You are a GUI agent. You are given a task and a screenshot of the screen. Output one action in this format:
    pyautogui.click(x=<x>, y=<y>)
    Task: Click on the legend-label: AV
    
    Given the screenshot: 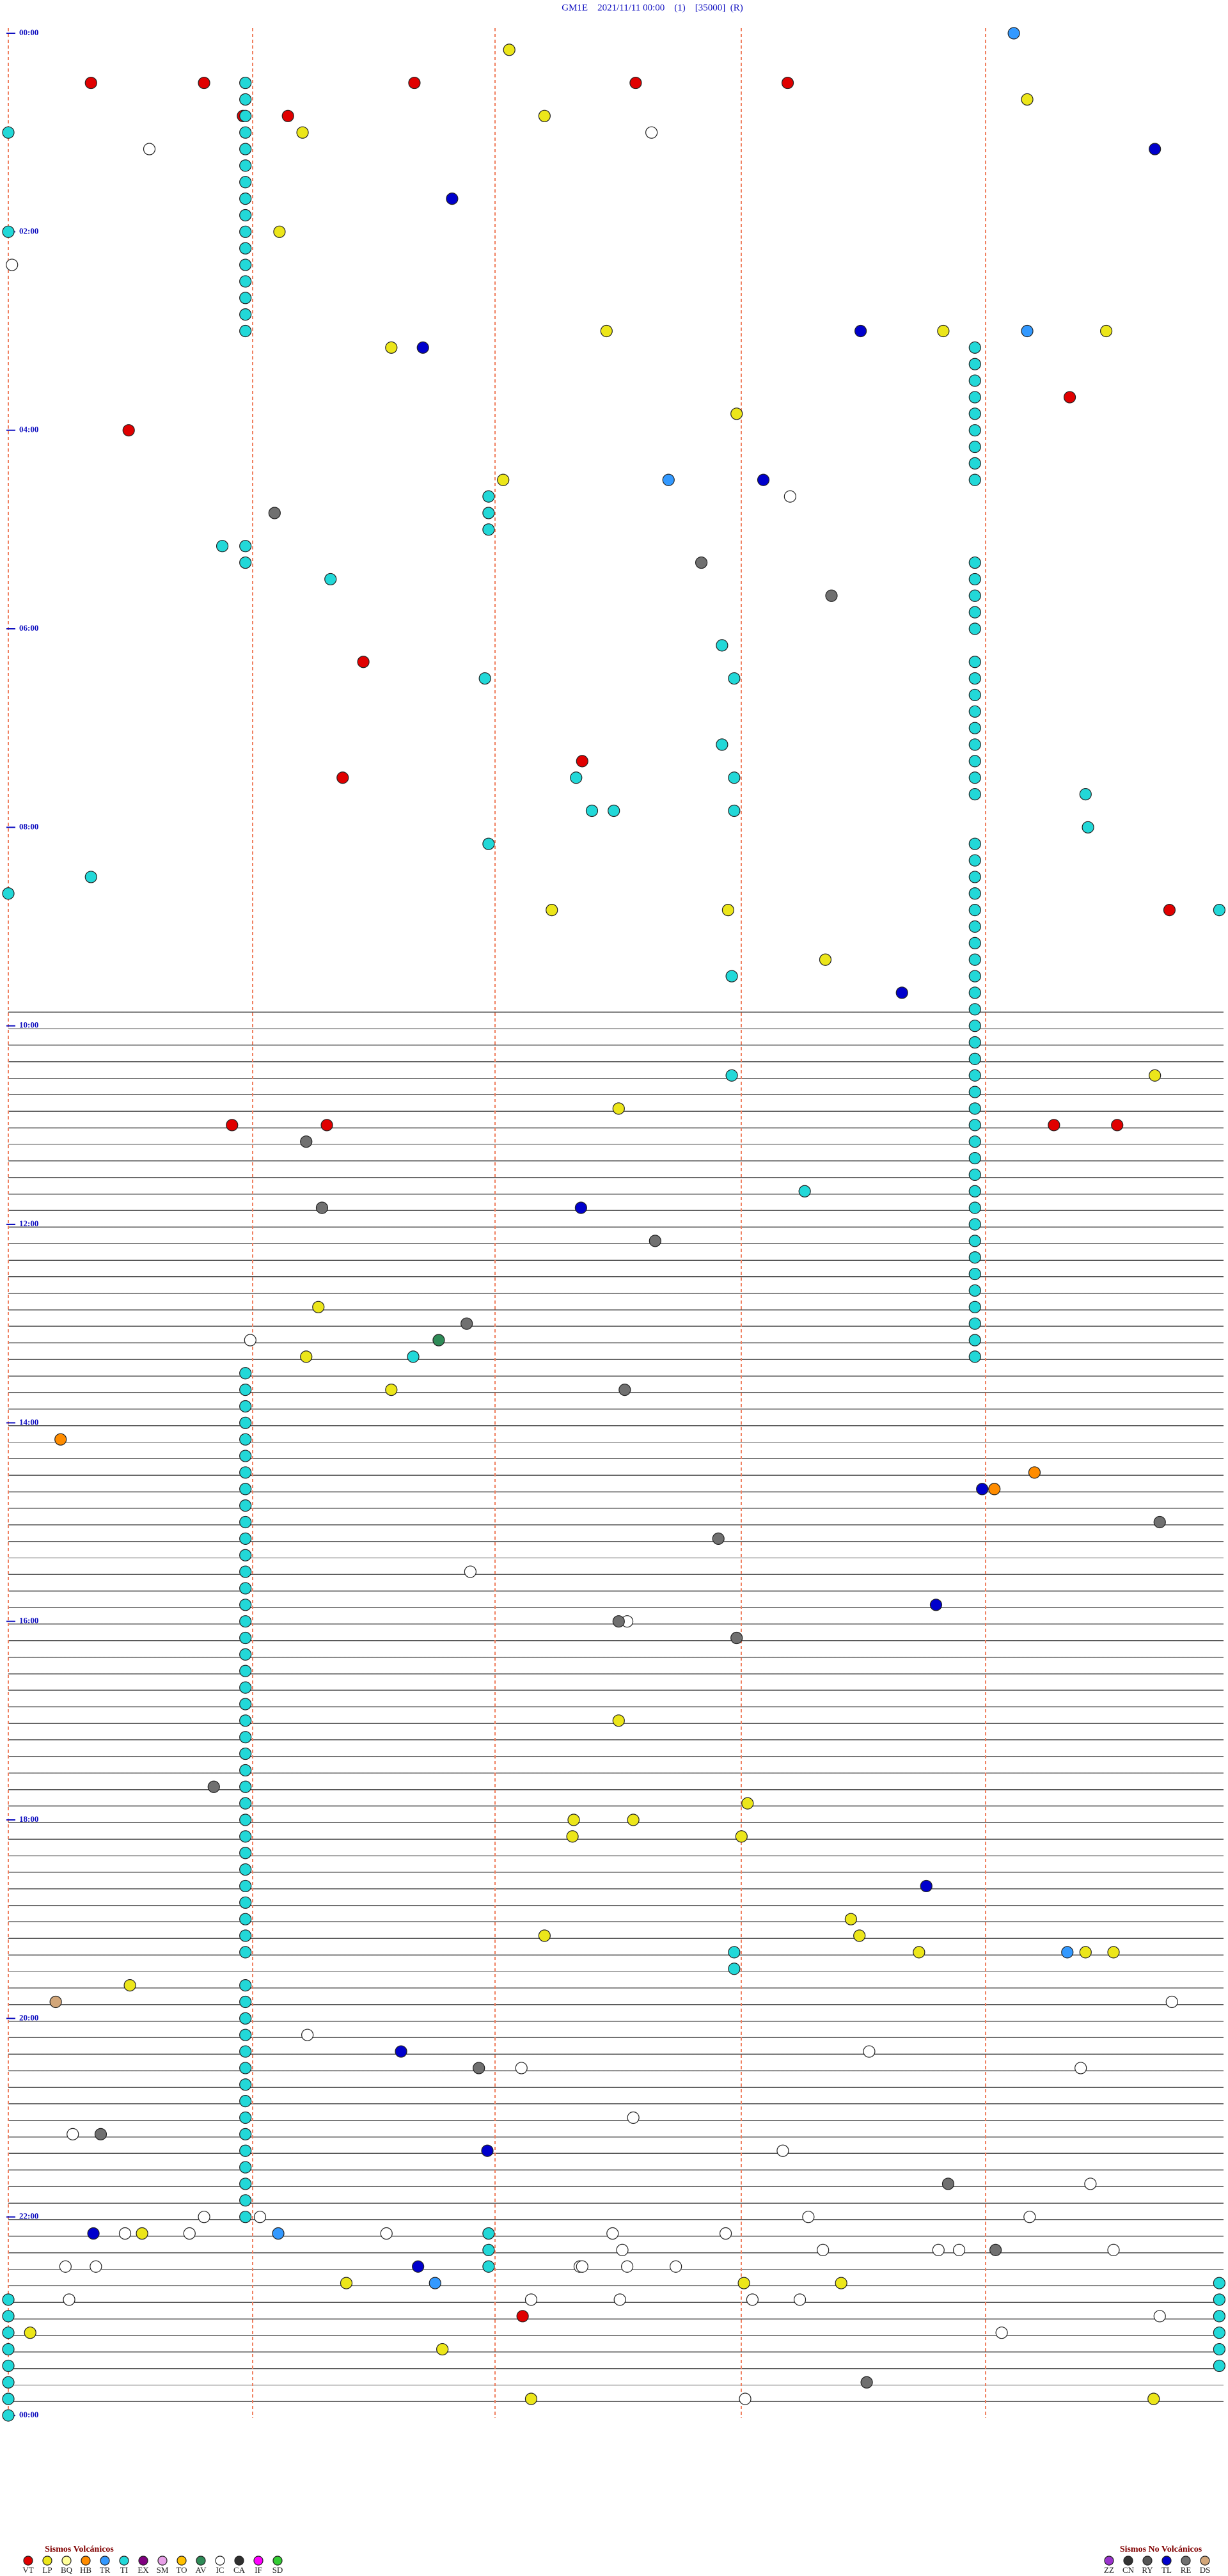 What is the action you would take?
    pyautogui.click(x=201, y=2570)
    